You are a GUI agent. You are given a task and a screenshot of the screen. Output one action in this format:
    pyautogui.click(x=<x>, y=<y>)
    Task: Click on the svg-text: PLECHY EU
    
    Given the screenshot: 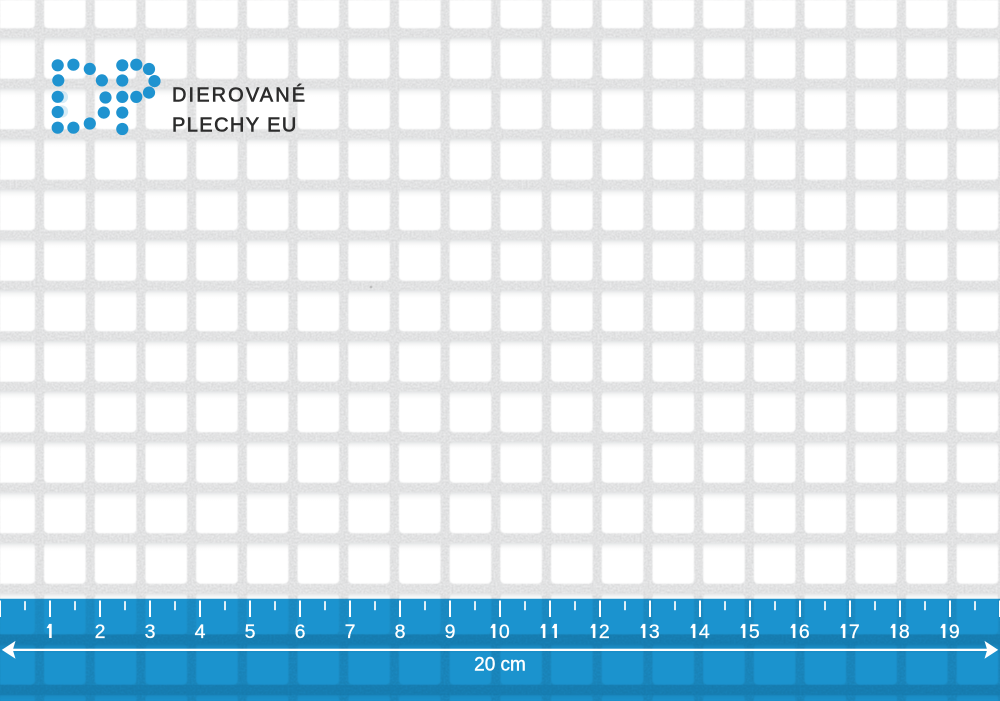 What is the action you would take?
    pyautogui.click(x=235, y=126)
    